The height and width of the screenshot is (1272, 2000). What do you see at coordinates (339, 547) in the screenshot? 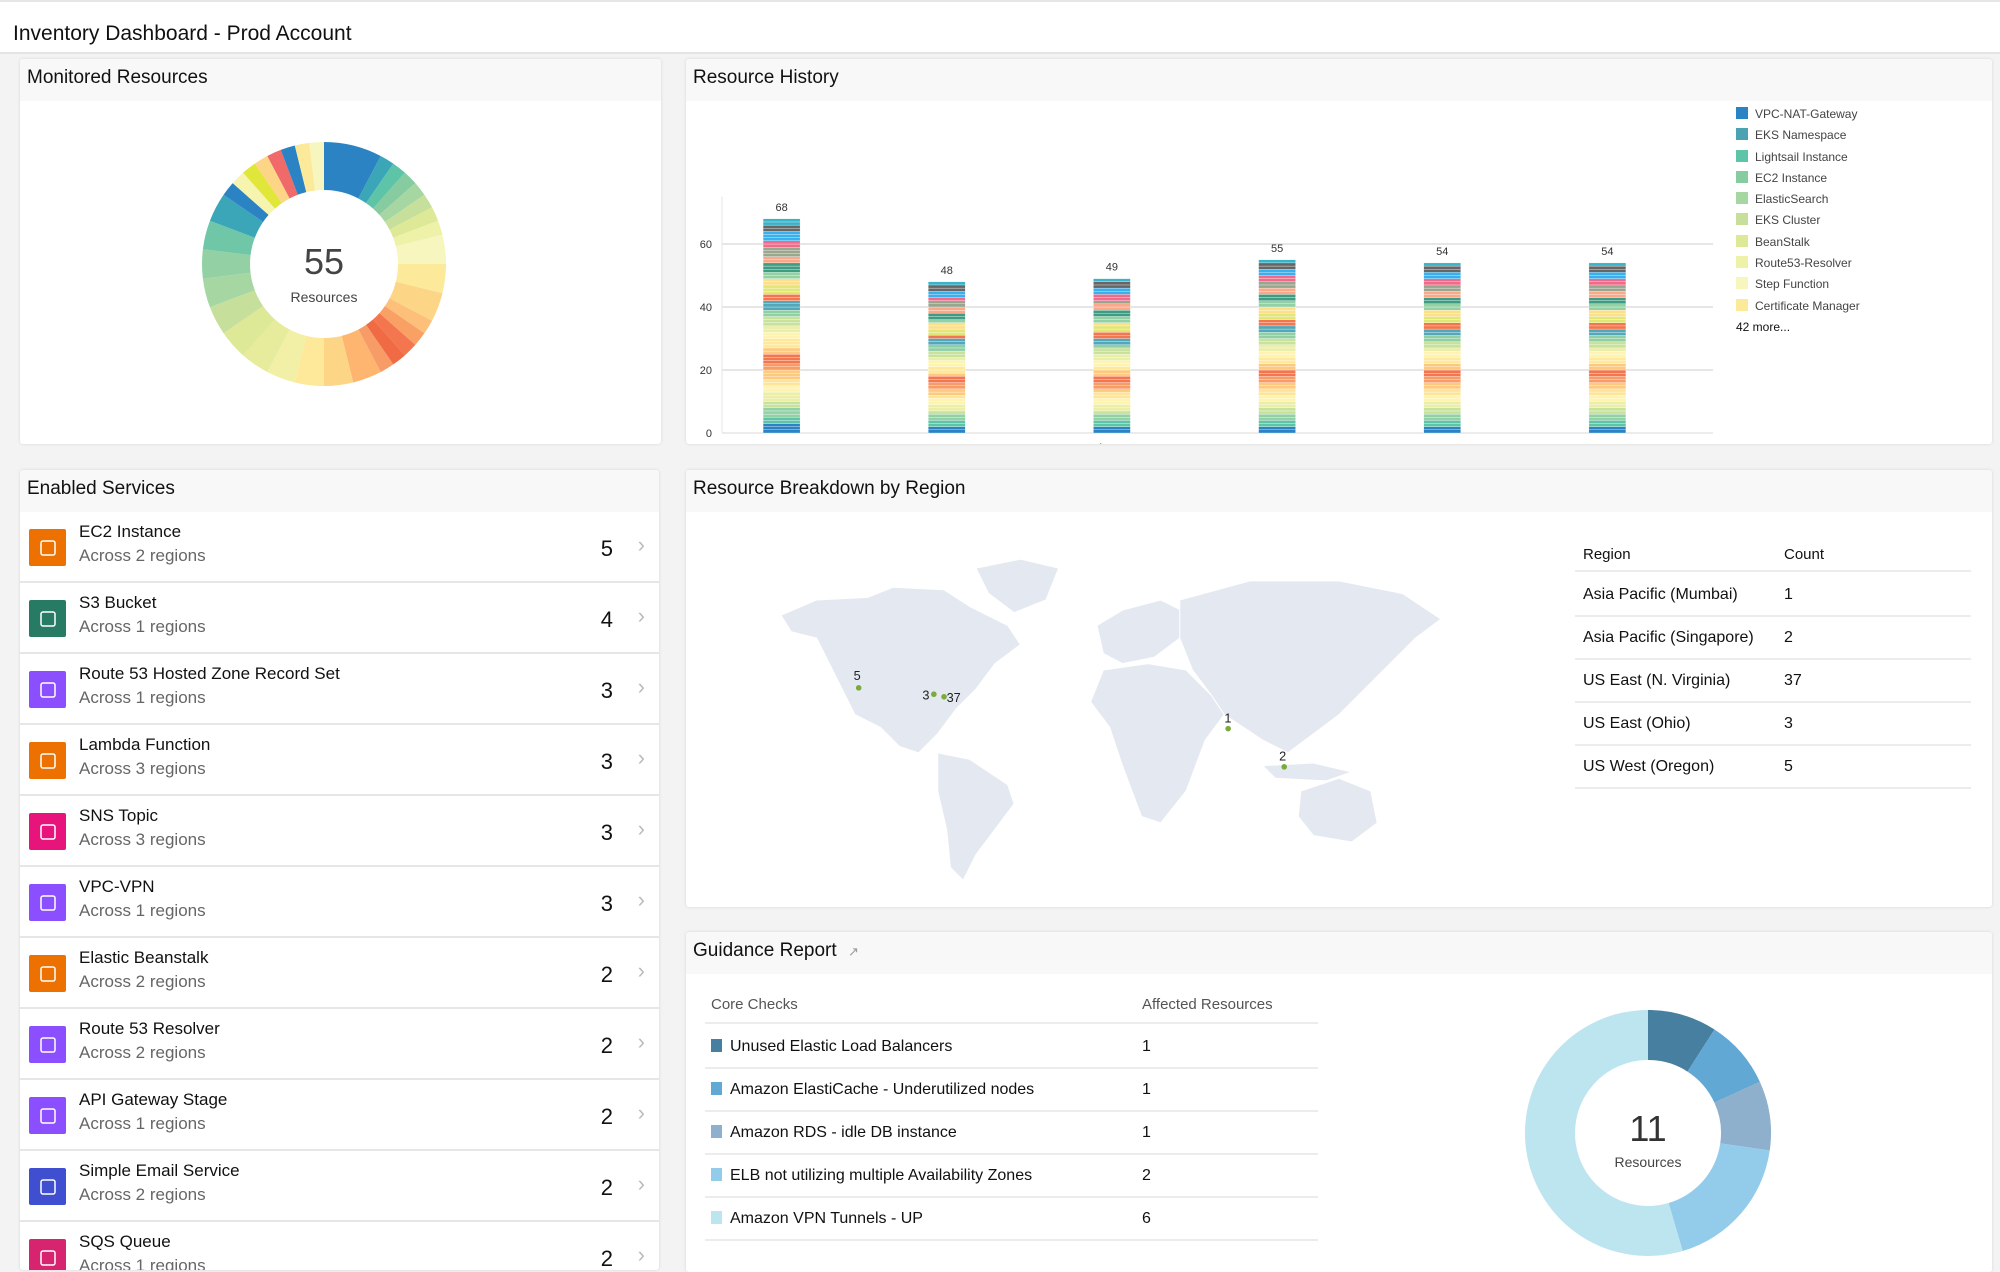
I see `service-row: EC2 Instance Across 2 regions 5 ›` at bounding box center [339, 547].